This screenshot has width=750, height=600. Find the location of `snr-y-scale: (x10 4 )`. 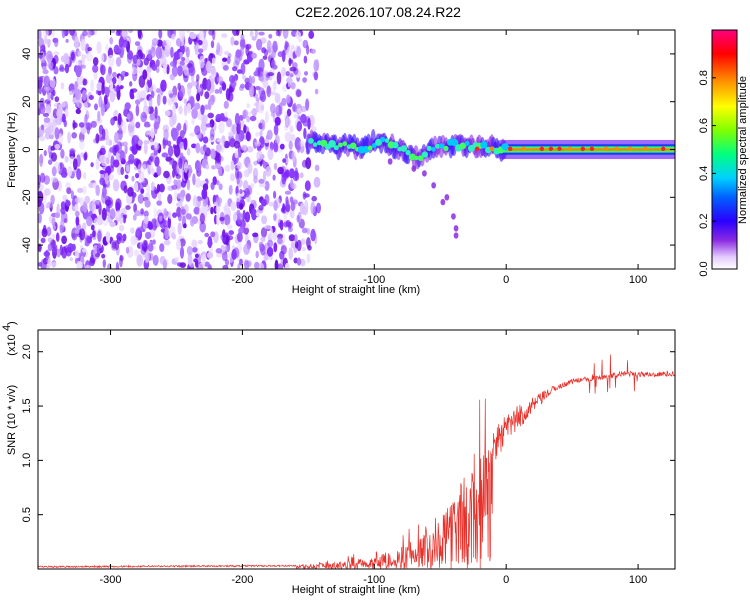

snr-y-scale: (x10 4 ) is located at coordinates (9, 338).